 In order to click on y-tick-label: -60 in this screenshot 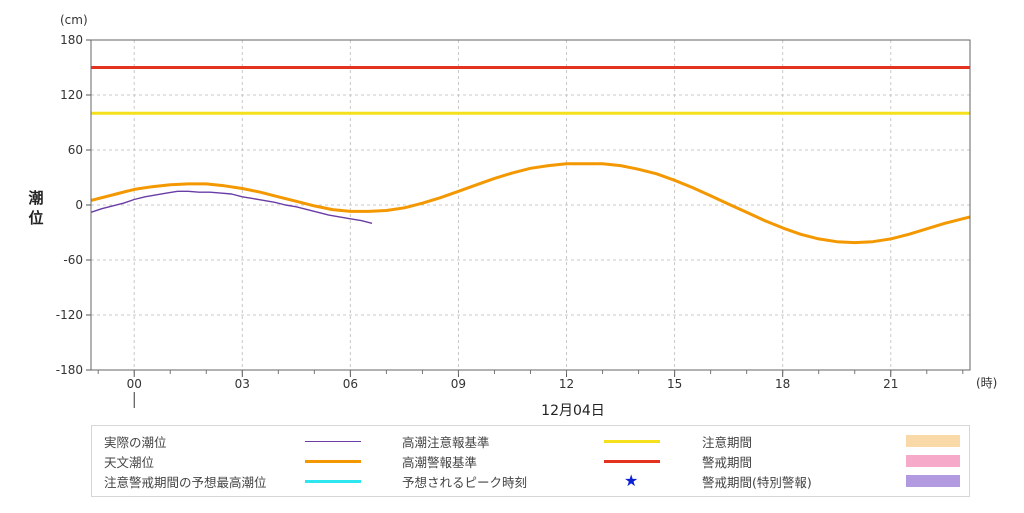, I will do `click(73, 260)`.